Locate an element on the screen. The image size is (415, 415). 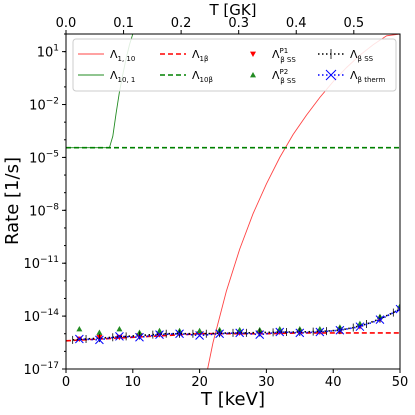
legend-label: Λβ SS is located at coordinates (362, 55).